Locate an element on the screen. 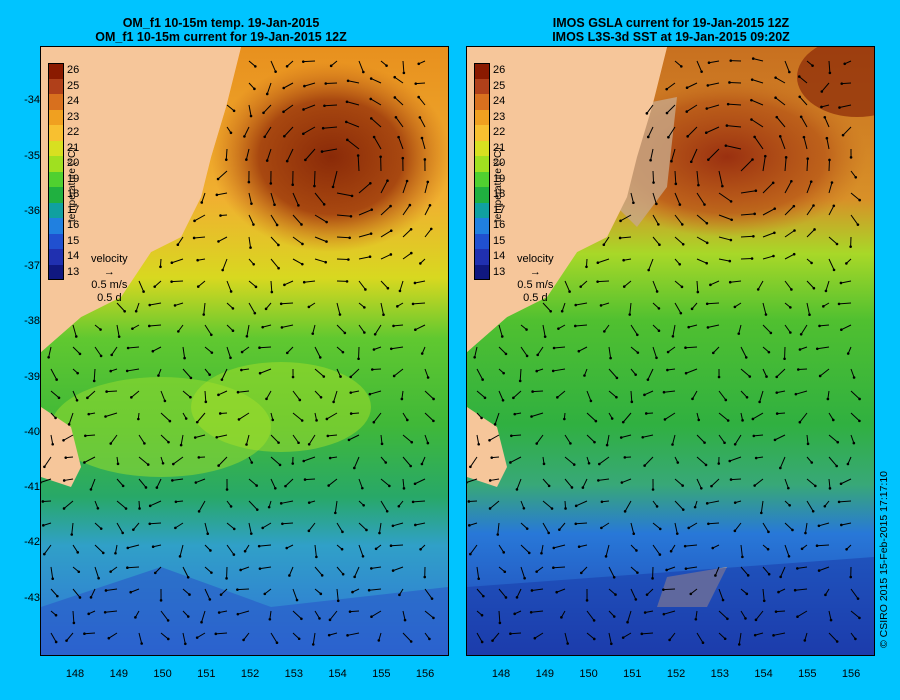 The image size is (900, 700). colorbar-label: 17 is located at coordinates (499, 209).